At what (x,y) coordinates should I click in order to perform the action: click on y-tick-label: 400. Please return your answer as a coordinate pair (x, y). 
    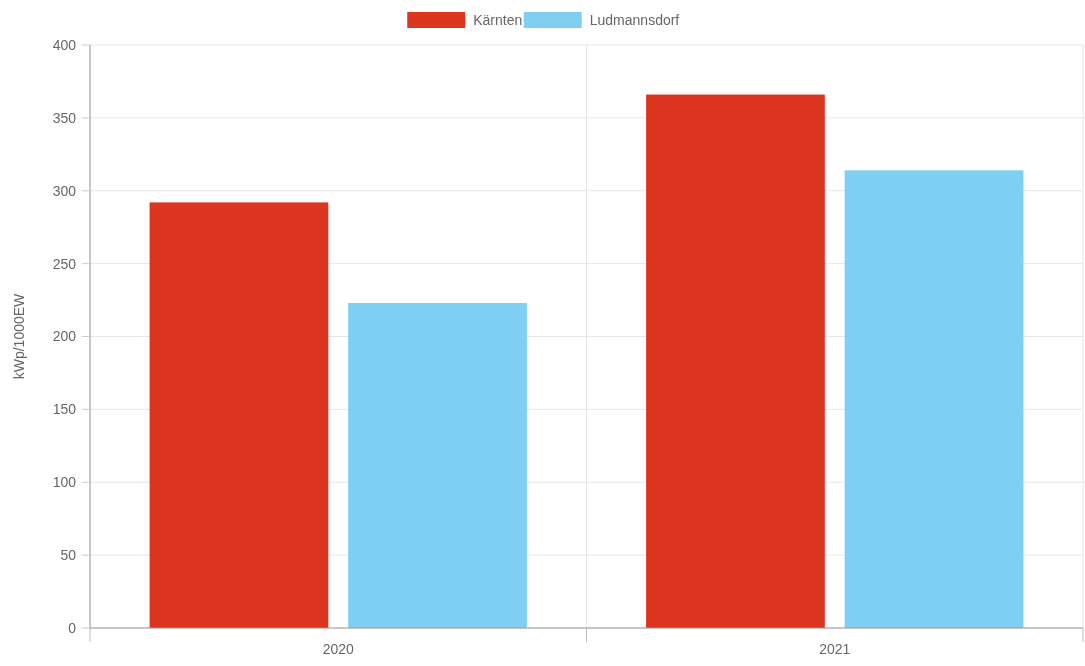
    Looking at the image, I should click on (64, 44).